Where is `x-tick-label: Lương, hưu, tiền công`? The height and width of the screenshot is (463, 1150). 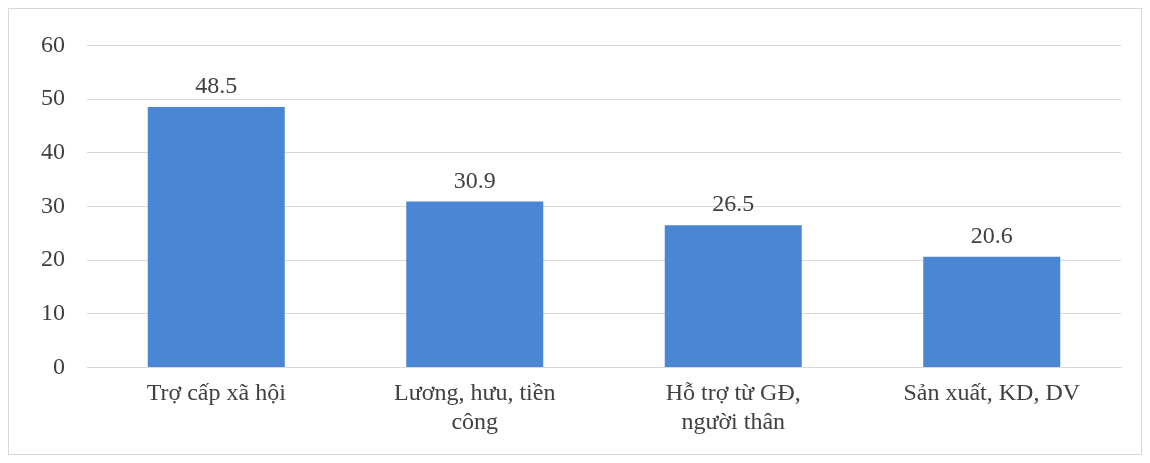
x-tick-label: Lương, hưu, tiền công is located at coordinates (475, 406).